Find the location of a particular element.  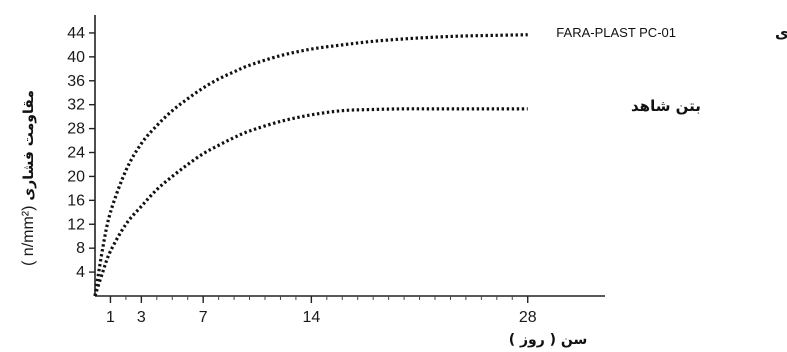

x-tick-label: 28 is located at coordinates (528, 317).